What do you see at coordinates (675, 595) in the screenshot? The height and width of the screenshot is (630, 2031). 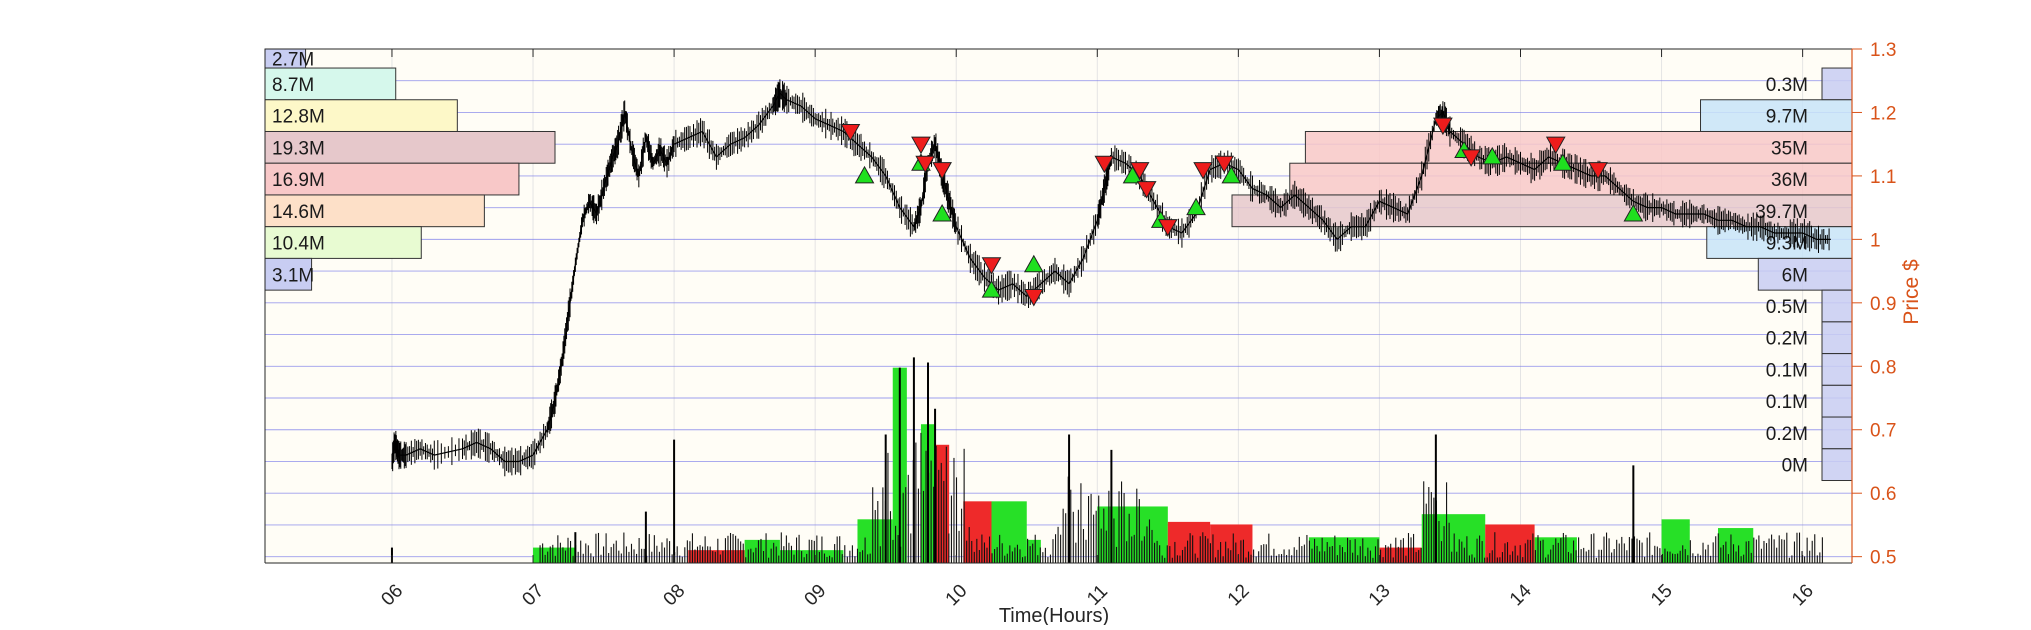 I see `x-tick-label: 08` at bounding box center [675, 595].